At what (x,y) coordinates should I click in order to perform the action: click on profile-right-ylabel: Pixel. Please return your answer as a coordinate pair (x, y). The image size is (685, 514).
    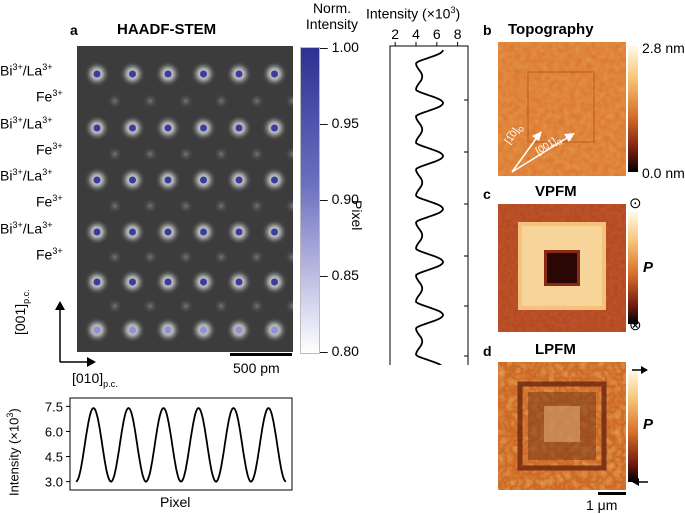
    Looking at the image, I should click on (357, 215).